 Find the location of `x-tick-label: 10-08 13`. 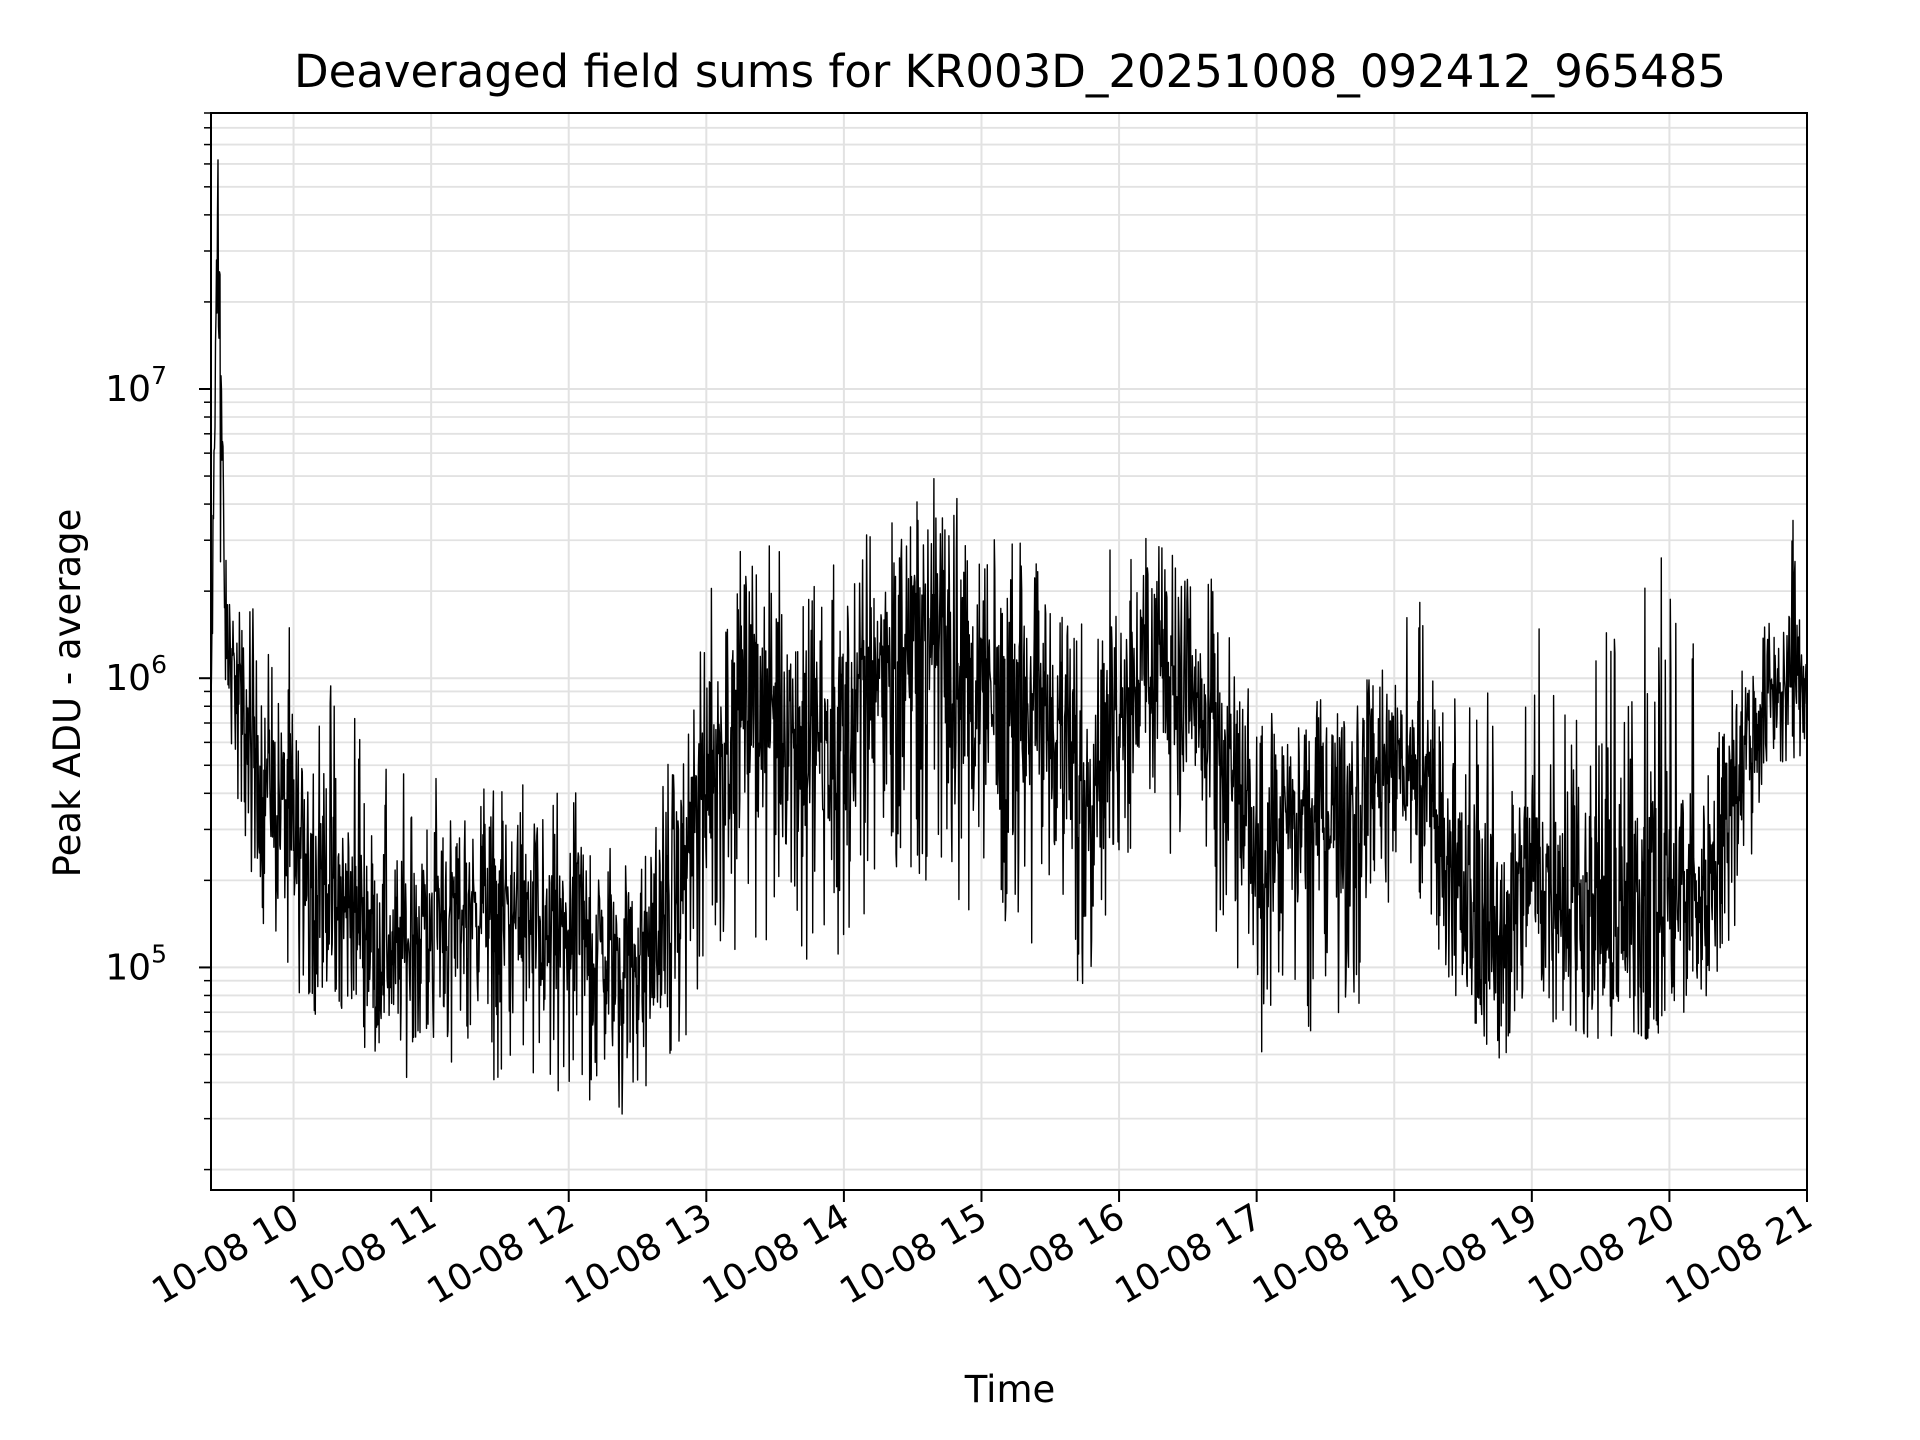

x-tick-label: 10-08 13 is located at coordinates (638, 1254).